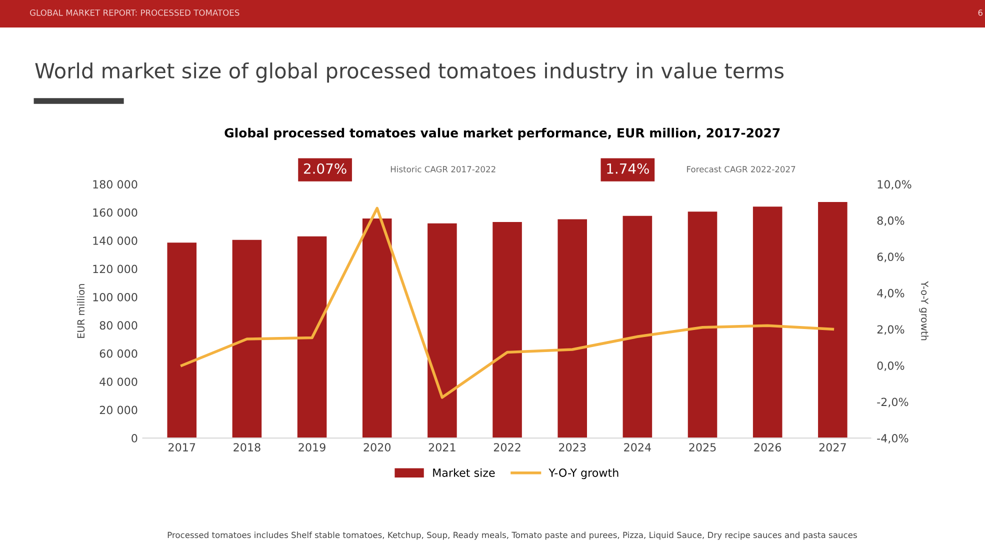 Image resolution: width=985 pixels, height=558 pixels. Describe the element at coordinates (890, 366) in the screenshot. I see `y2-tick-label: 0,0%` at that location.